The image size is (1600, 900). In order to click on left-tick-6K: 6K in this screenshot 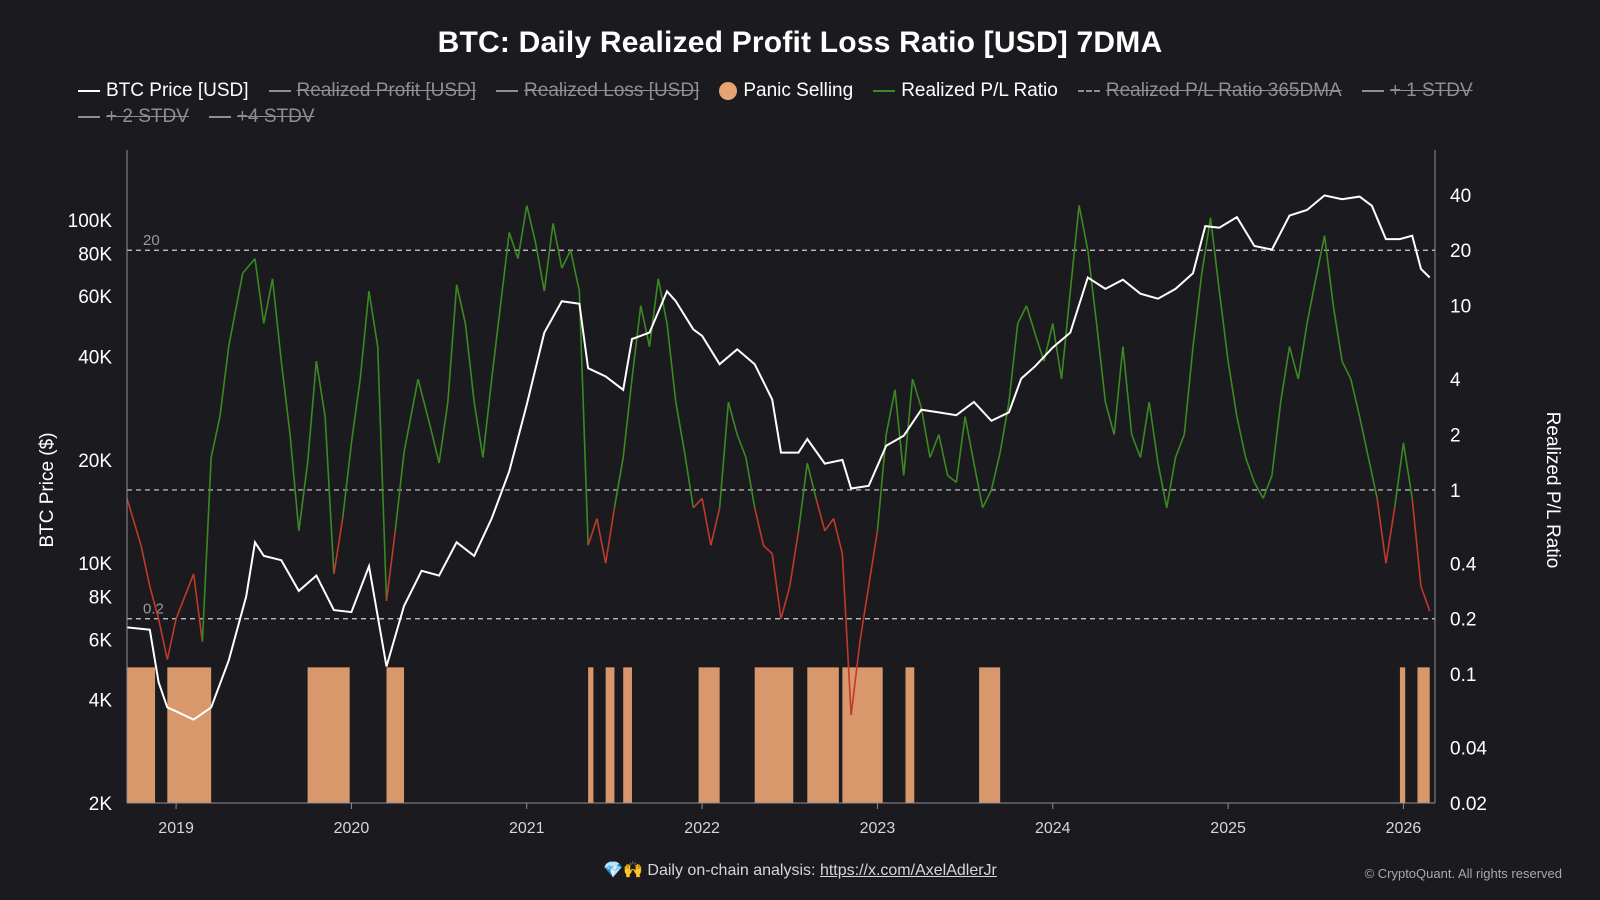, I will do `click(101, 640)`.